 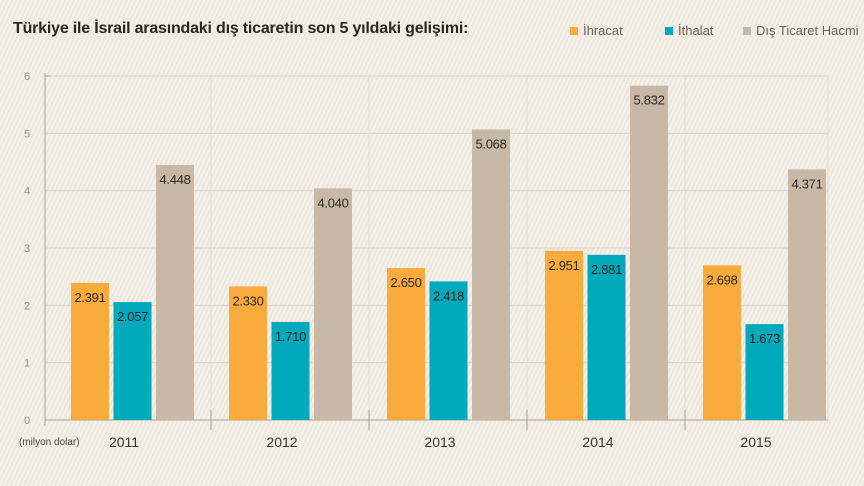 What do you see at coordinates (603, 30) in the screenshot?
I see `legend-label: İhracat` at bounding box center [603, 30].